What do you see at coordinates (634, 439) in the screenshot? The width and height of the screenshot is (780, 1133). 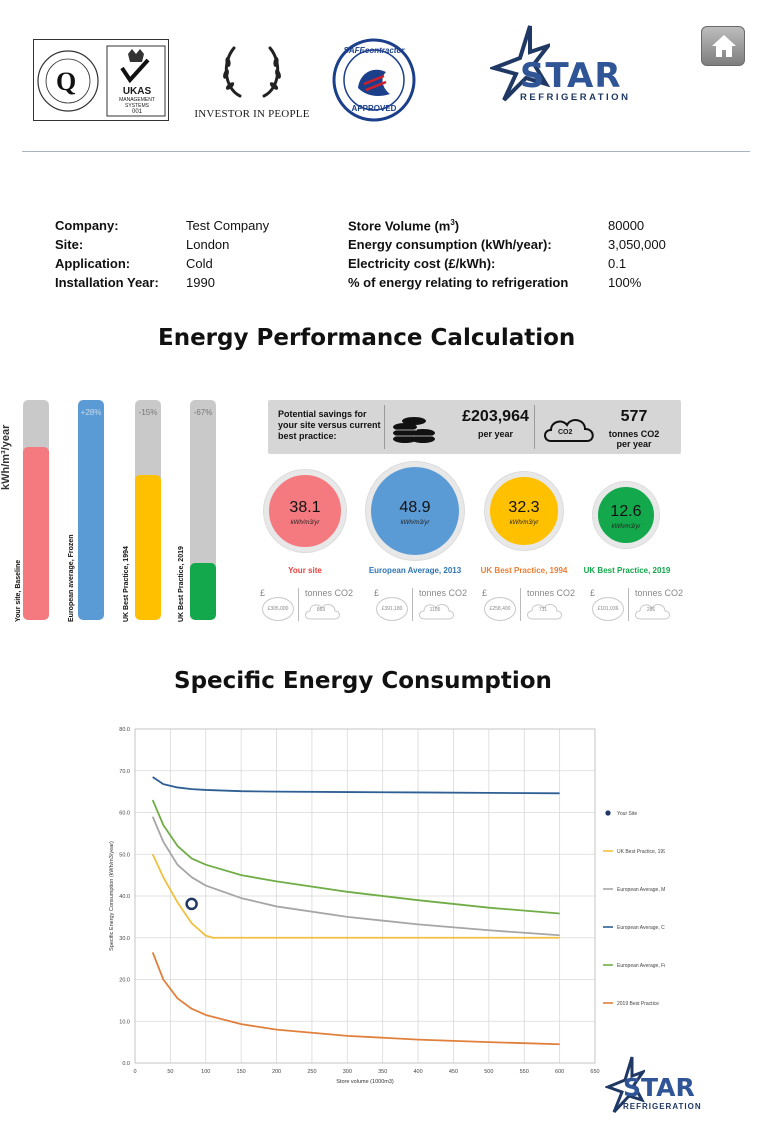 I see `savings-co2-unit: tonnes CO2 per year` at bounding box center [634, 439].